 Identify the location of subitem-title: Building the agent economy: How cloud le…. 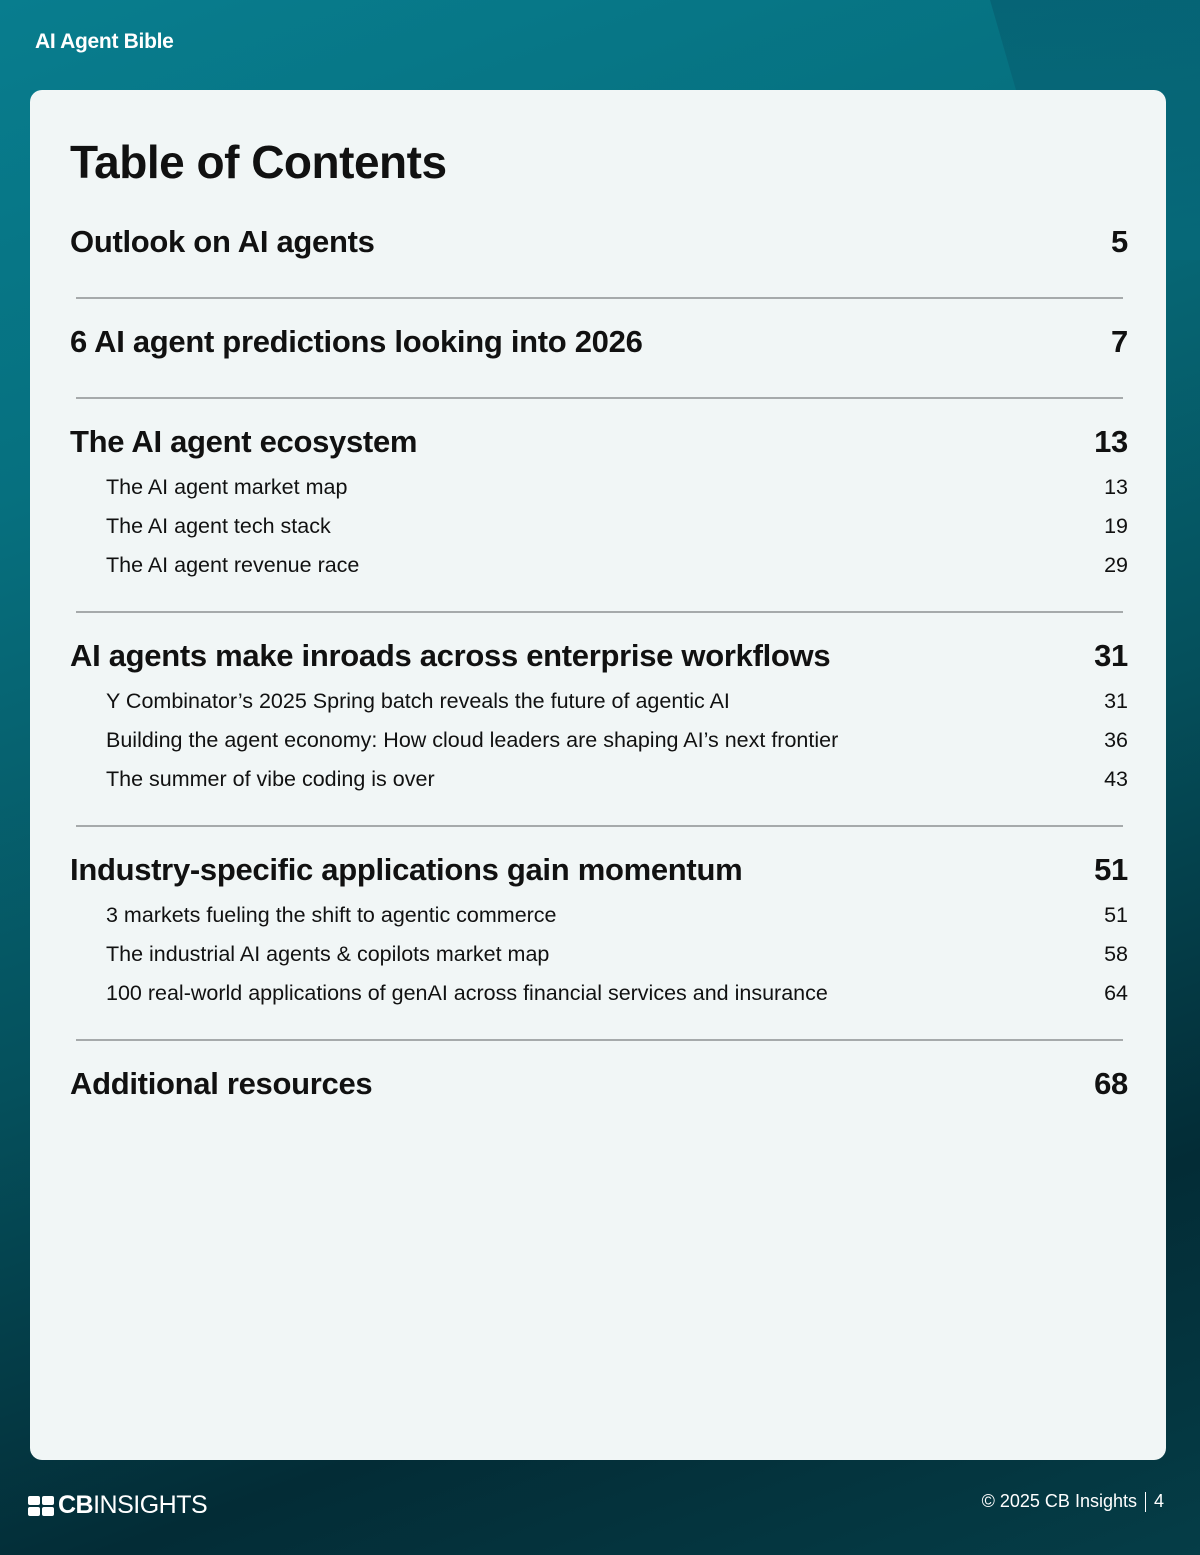
(472, 740).